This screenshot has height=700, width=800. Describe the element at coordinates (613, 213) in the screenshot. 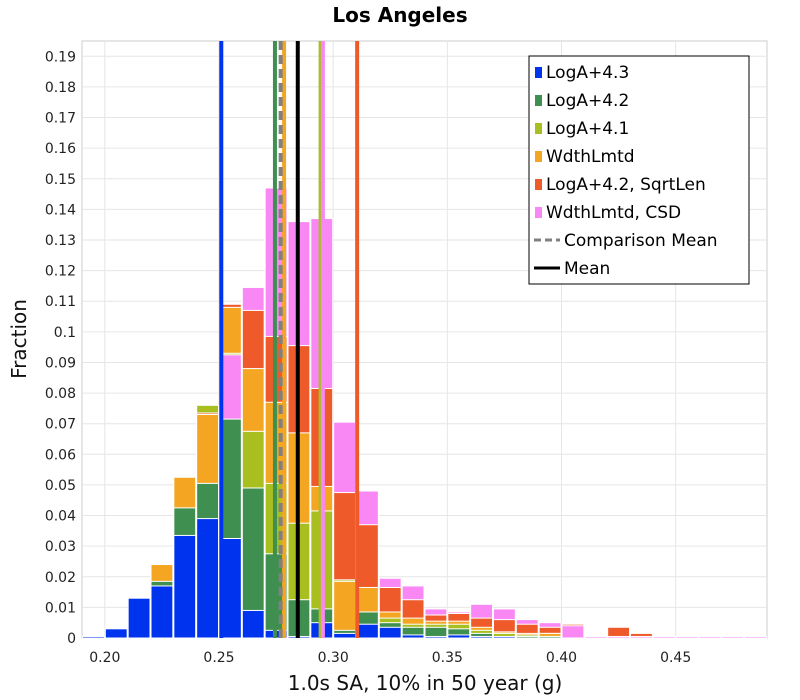

I see `legend-label: WdthLmtd, CSD` at that location.